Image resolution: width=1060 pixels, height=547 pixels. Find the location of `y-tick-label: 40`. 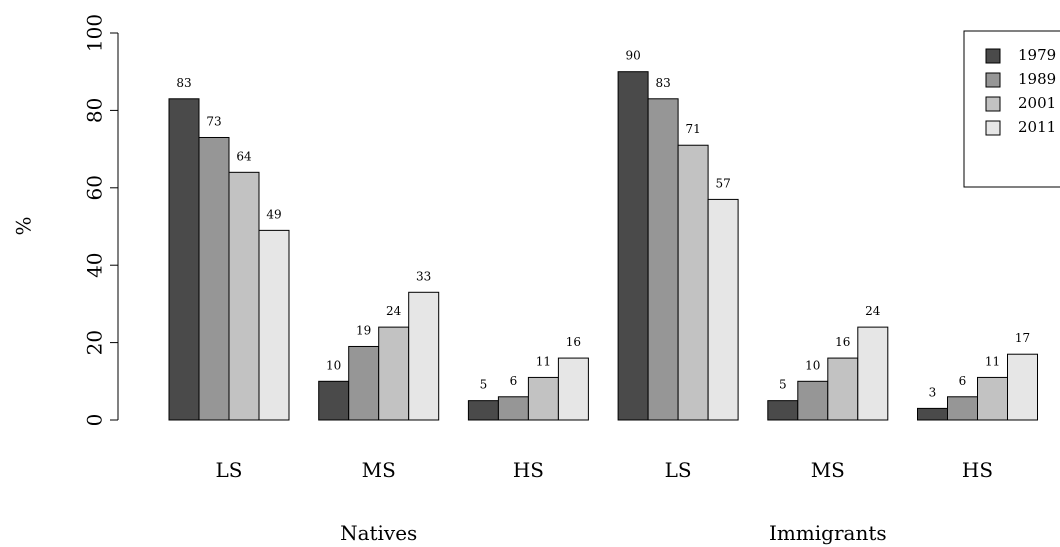

y-tick-label: 40 is located at coordinates (95, 264).